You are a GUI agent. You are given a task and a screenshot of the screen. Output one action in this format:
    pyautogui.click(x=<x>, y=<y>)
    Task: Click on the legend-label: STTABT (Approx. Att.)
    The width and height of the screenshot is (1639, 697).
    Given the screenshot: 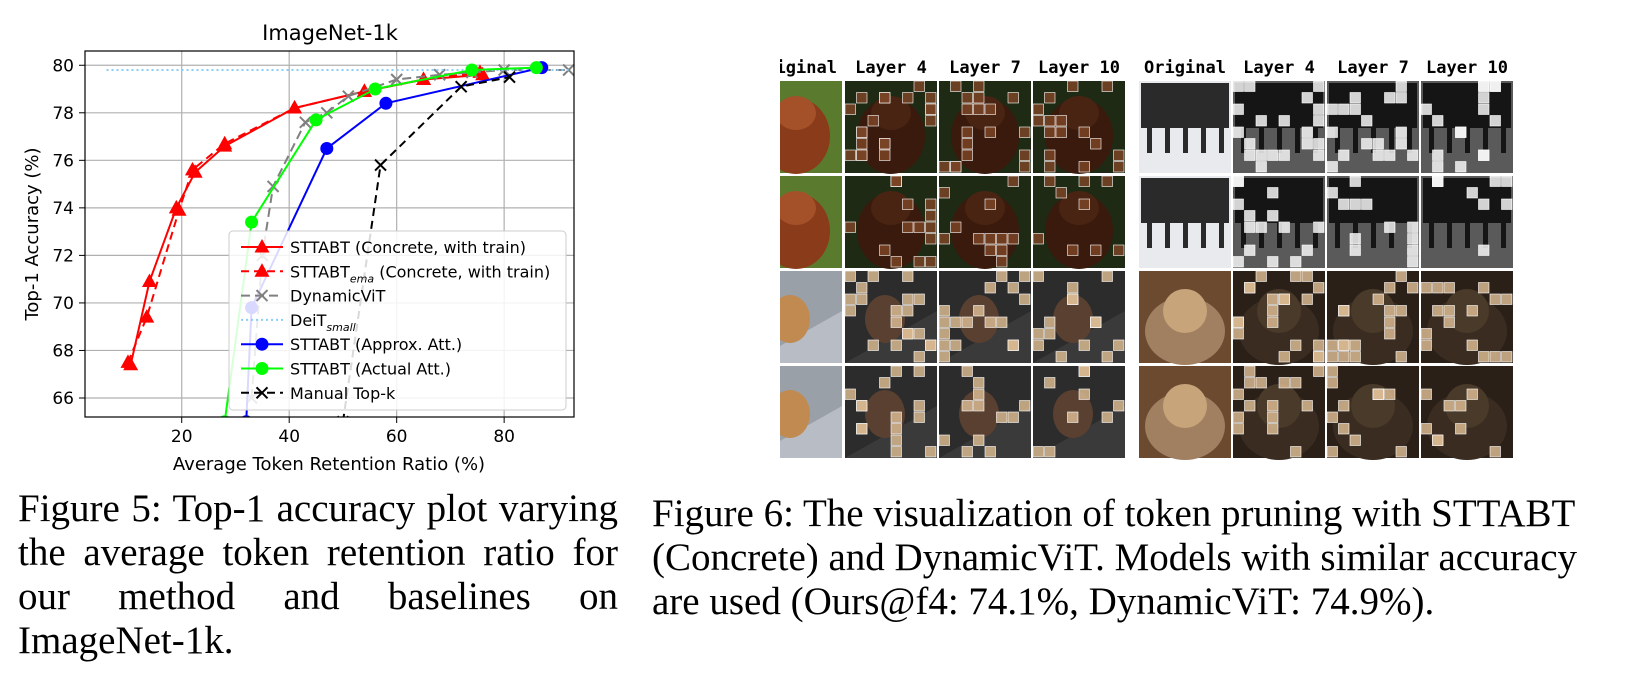 What is the action you would take?
    pyautogui.click(x=376, y=344)
    